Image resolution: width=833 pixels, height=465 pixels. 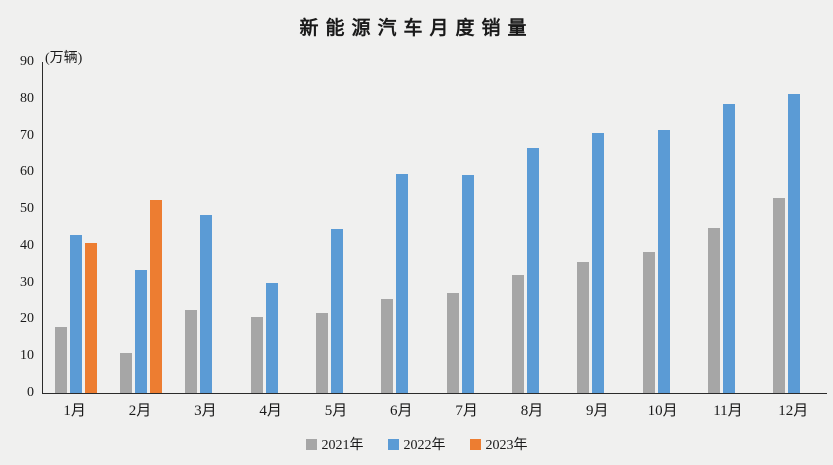 What do you see at coordinates (270, 411) in the screenshot?
I see `x-tick-label-4月: 4月` at bounding box center [270, 411].